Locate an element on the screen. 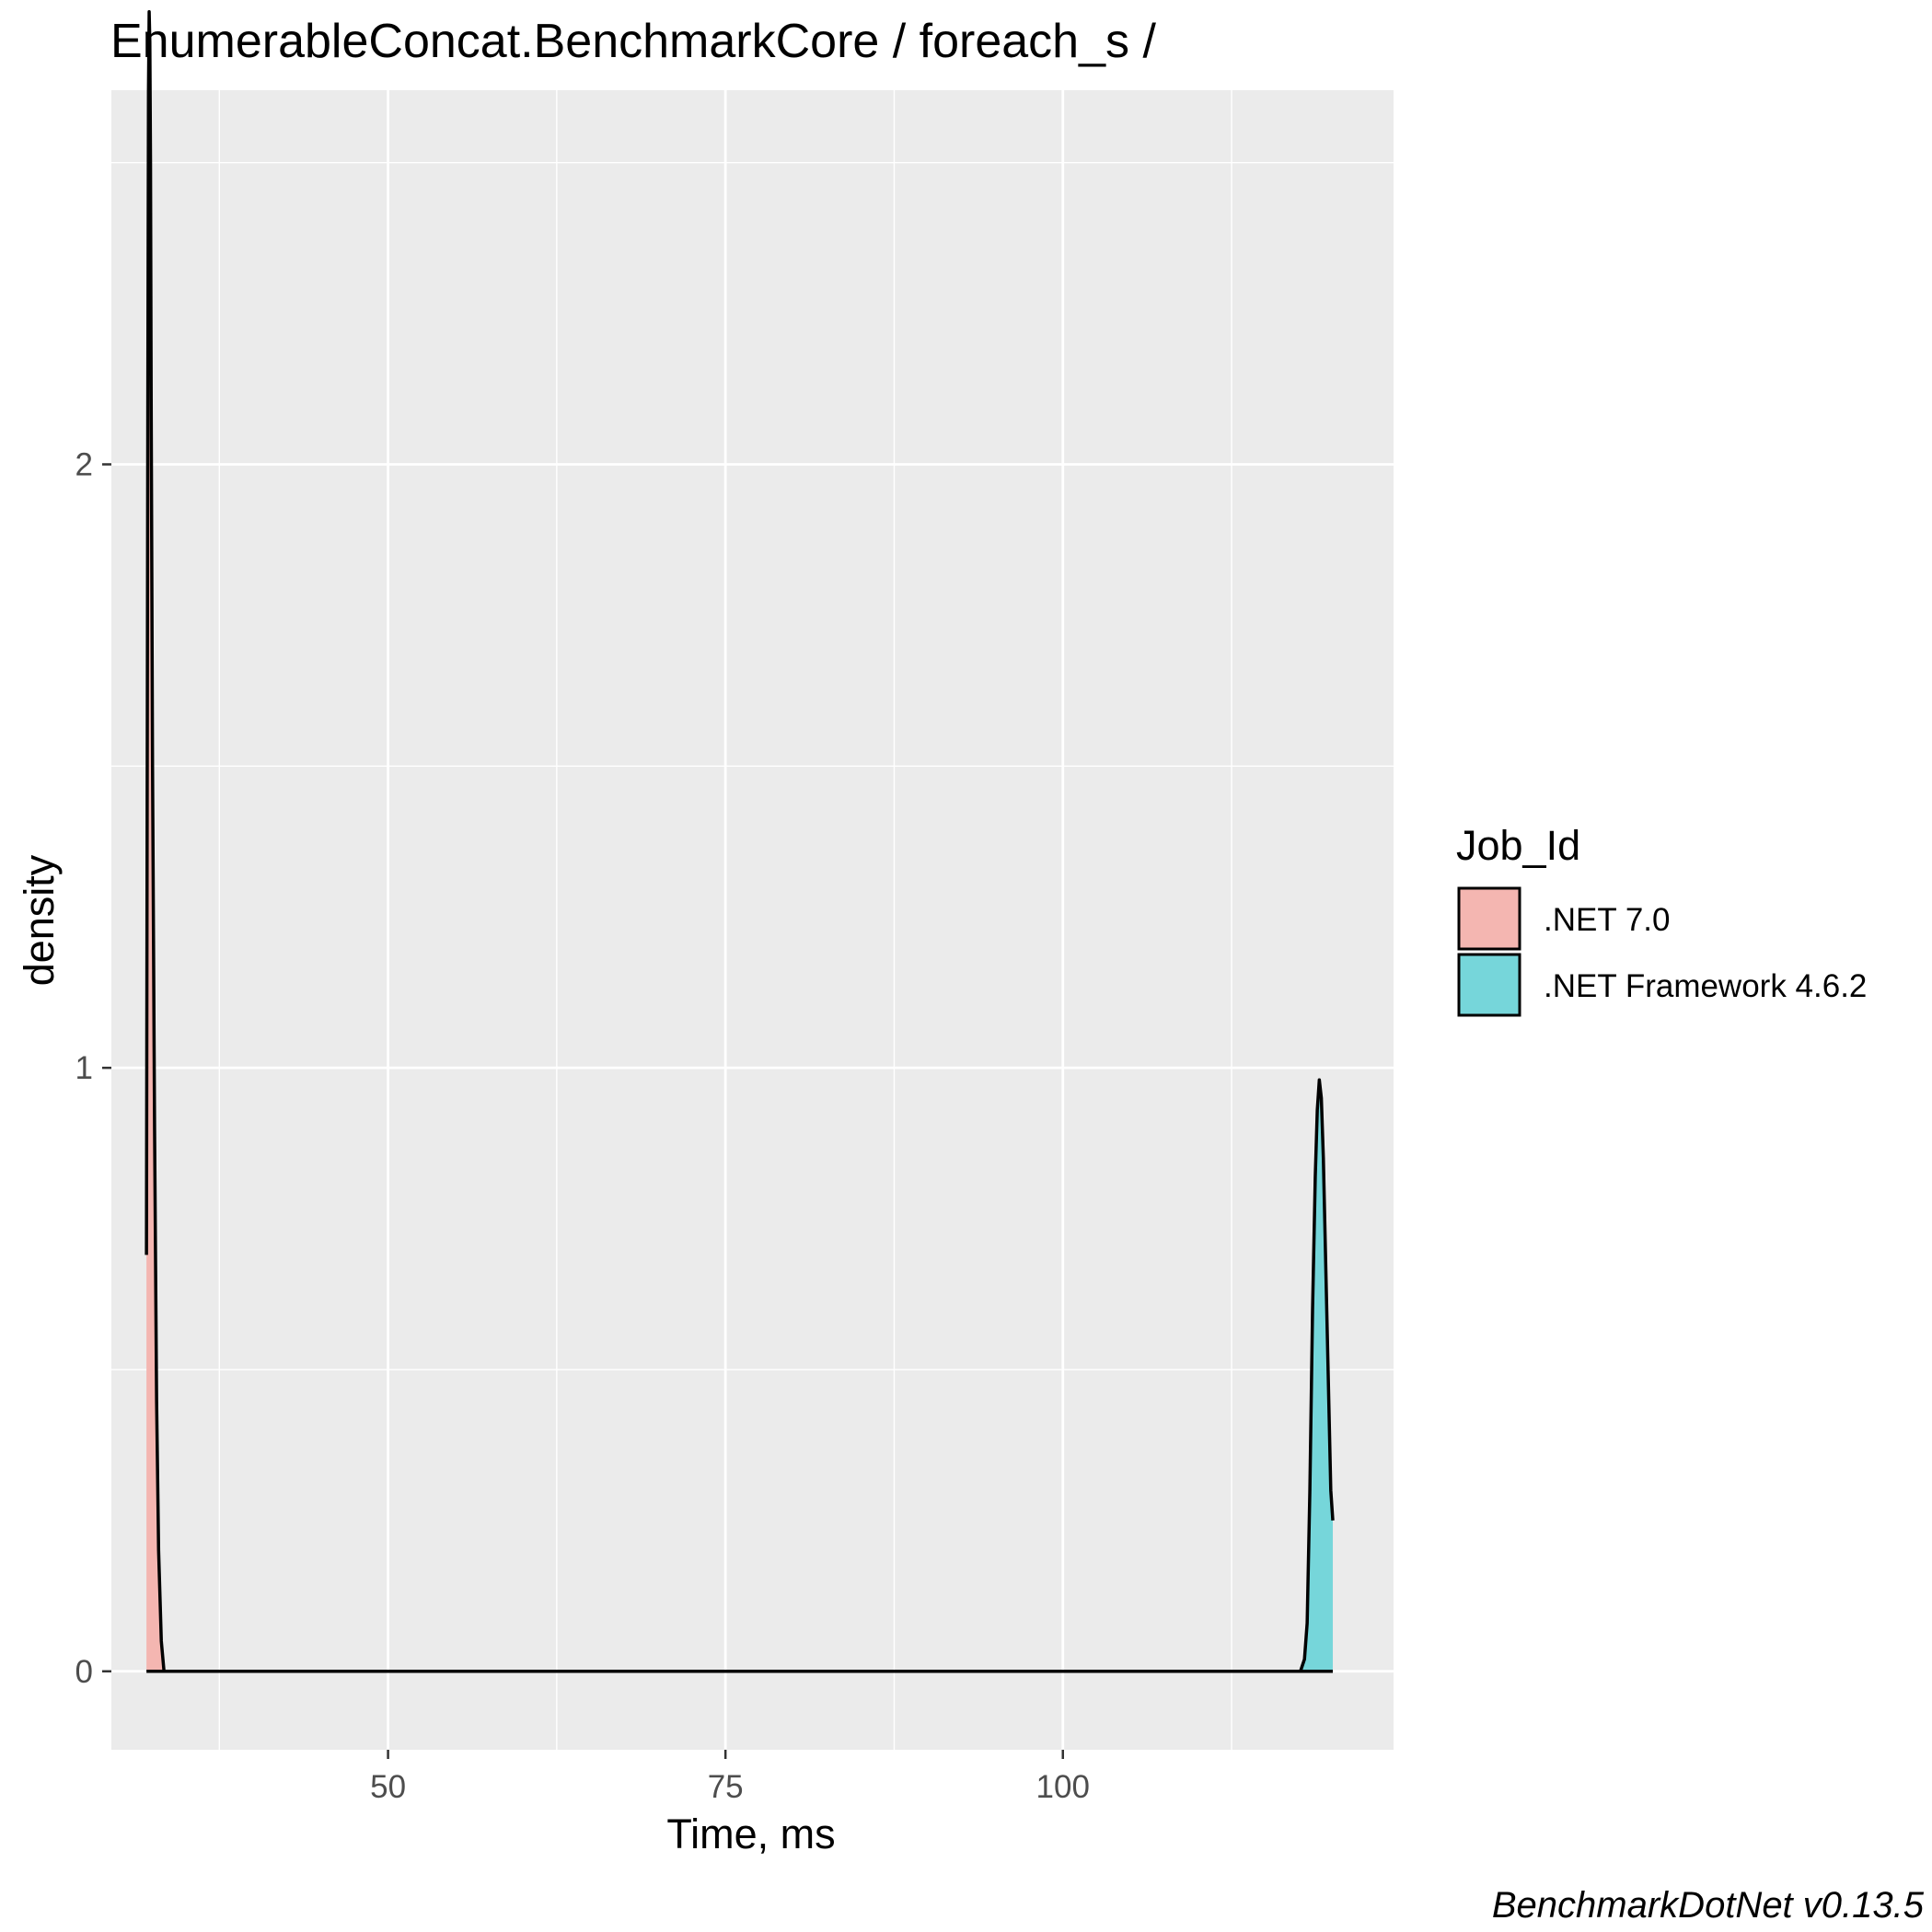  legend-key-net-framework is located at coordinates (1489, 985).